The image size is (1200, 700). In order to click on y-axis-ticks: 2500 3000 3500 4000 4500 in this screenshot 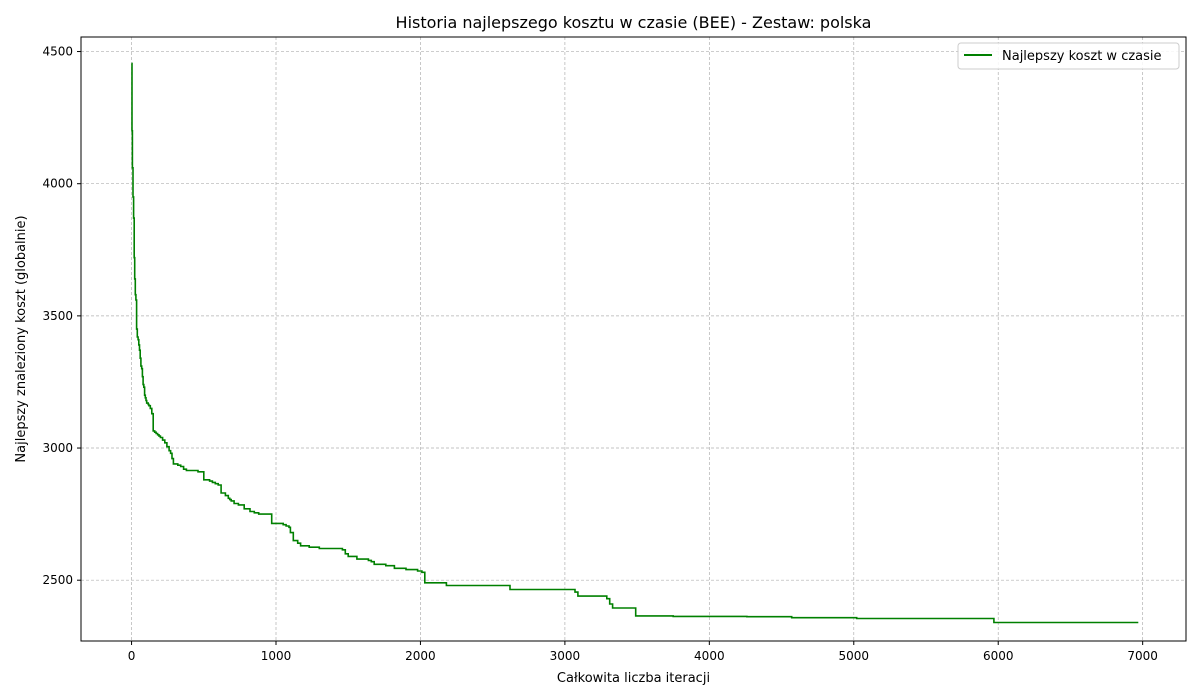, I will do `click(61, 316)`.